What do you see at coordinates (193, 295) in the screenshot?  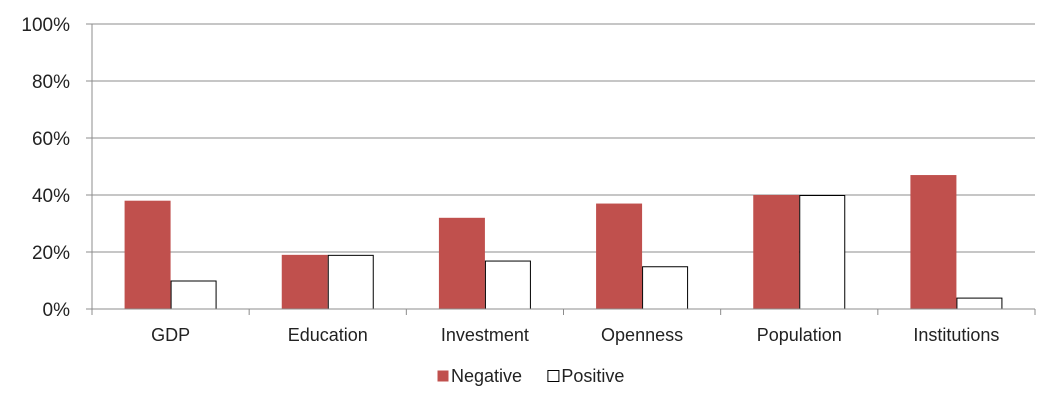 I see `bar-positive-gdp` at bounding box center [193, 295].